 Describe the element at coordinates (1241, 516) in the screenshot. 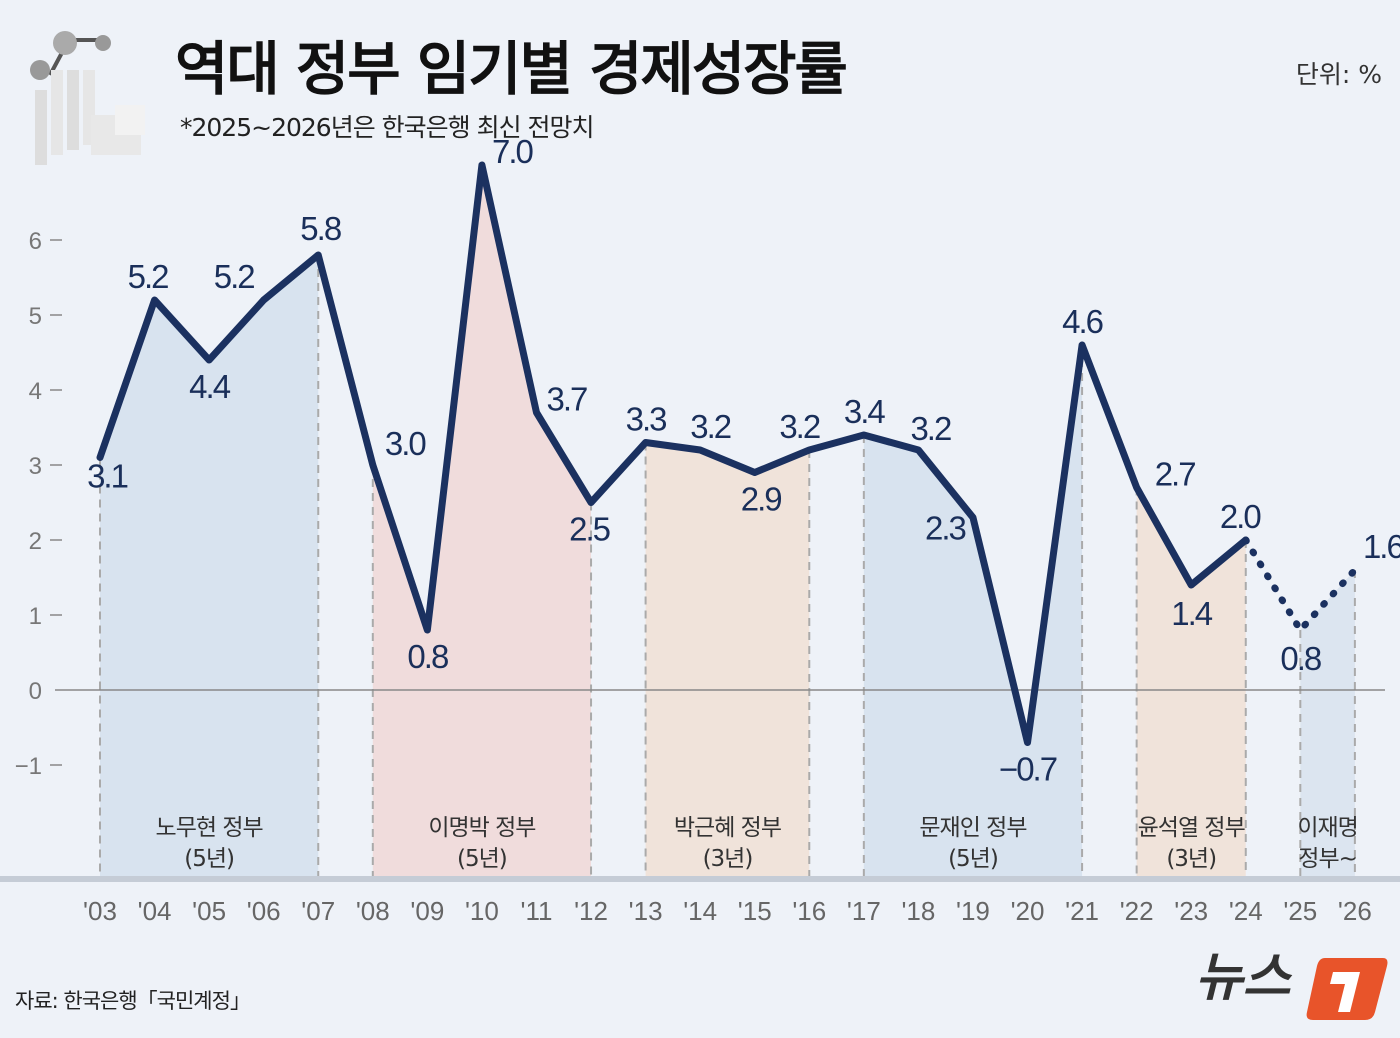

I see `data-label: 2.0` at that location.